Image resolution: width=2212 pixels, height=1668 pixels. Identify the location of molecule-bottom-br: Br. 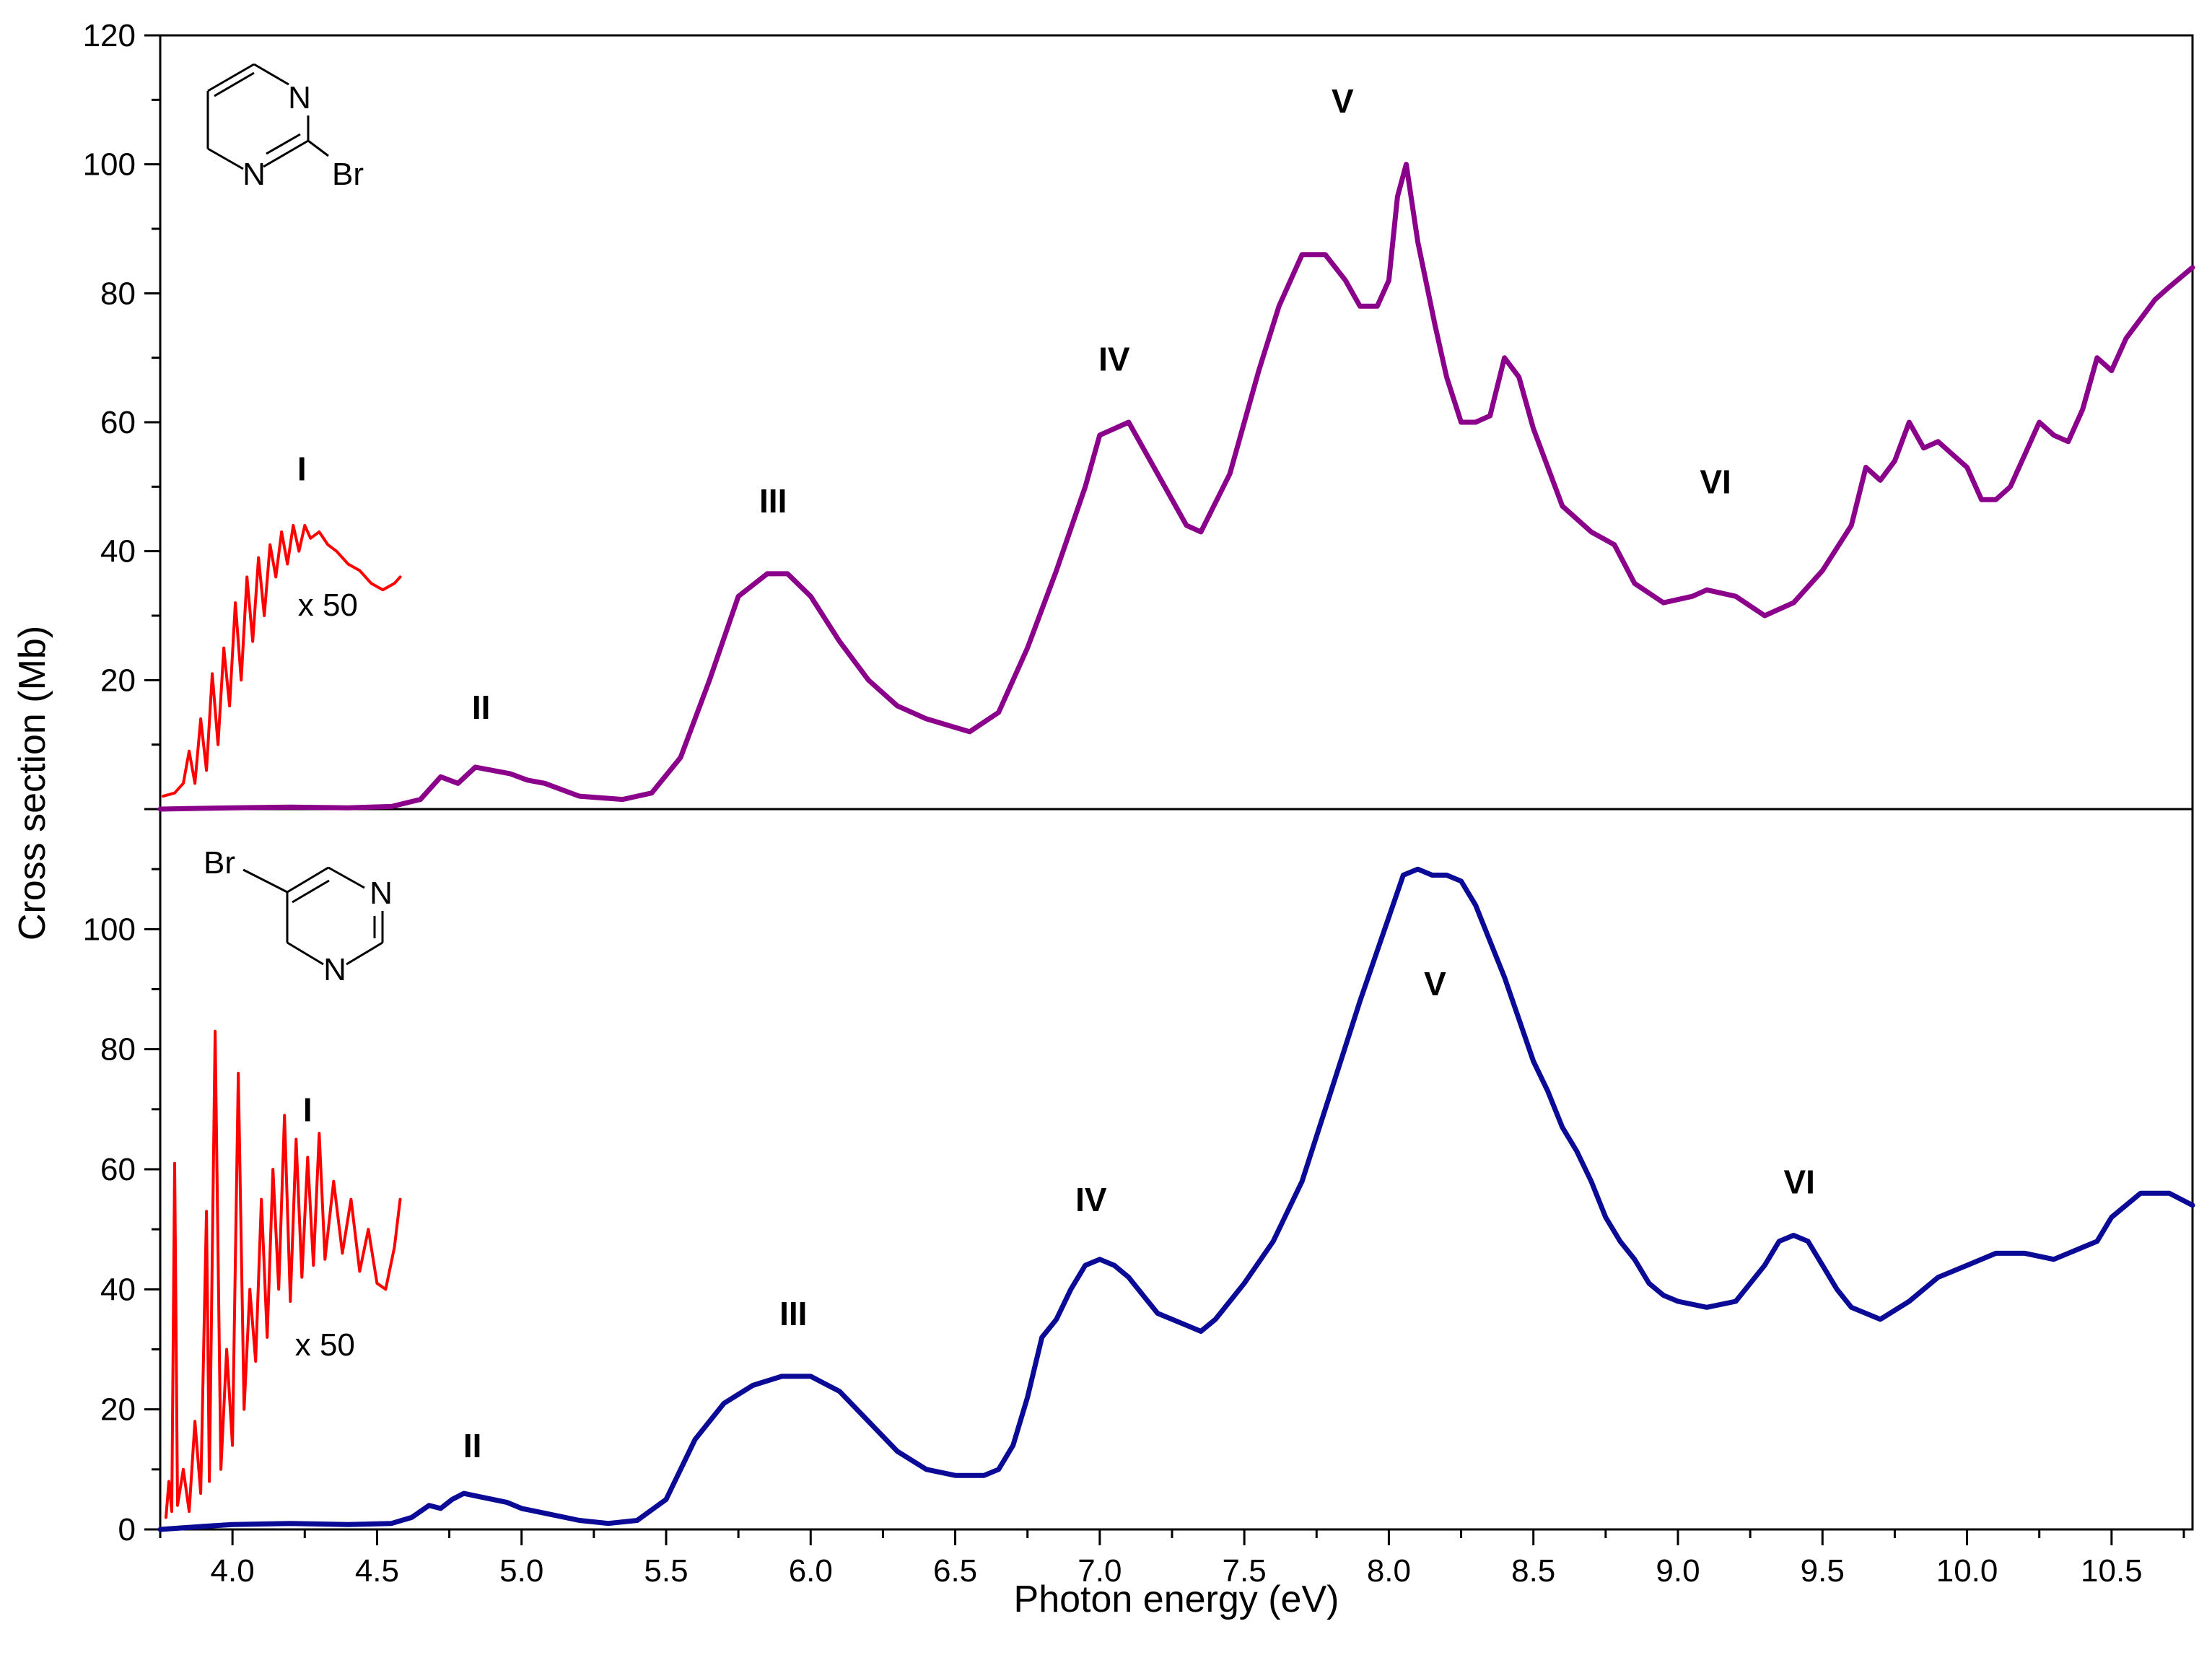
(219, 863).